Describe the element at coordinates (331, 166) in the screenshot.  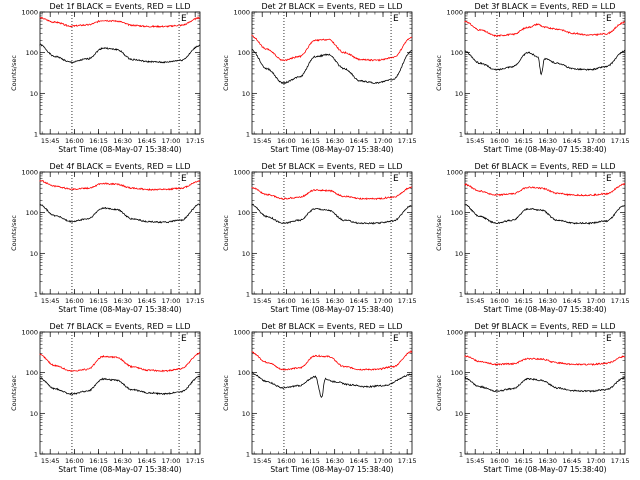
I see `panel-title: Det 5f BLACK = Events, RED = LLD` at that location.